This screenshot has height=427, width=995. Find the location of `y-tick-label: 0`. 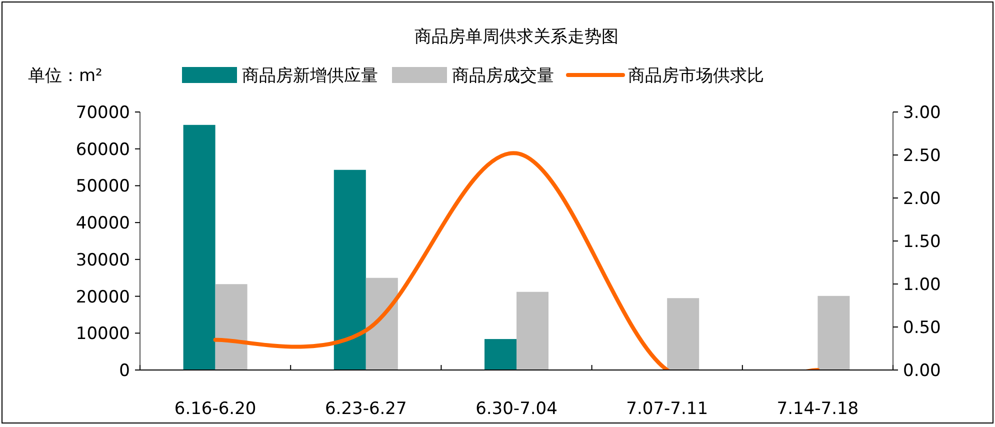

y-tick-label: 0 is located at coordinates (124, 371).